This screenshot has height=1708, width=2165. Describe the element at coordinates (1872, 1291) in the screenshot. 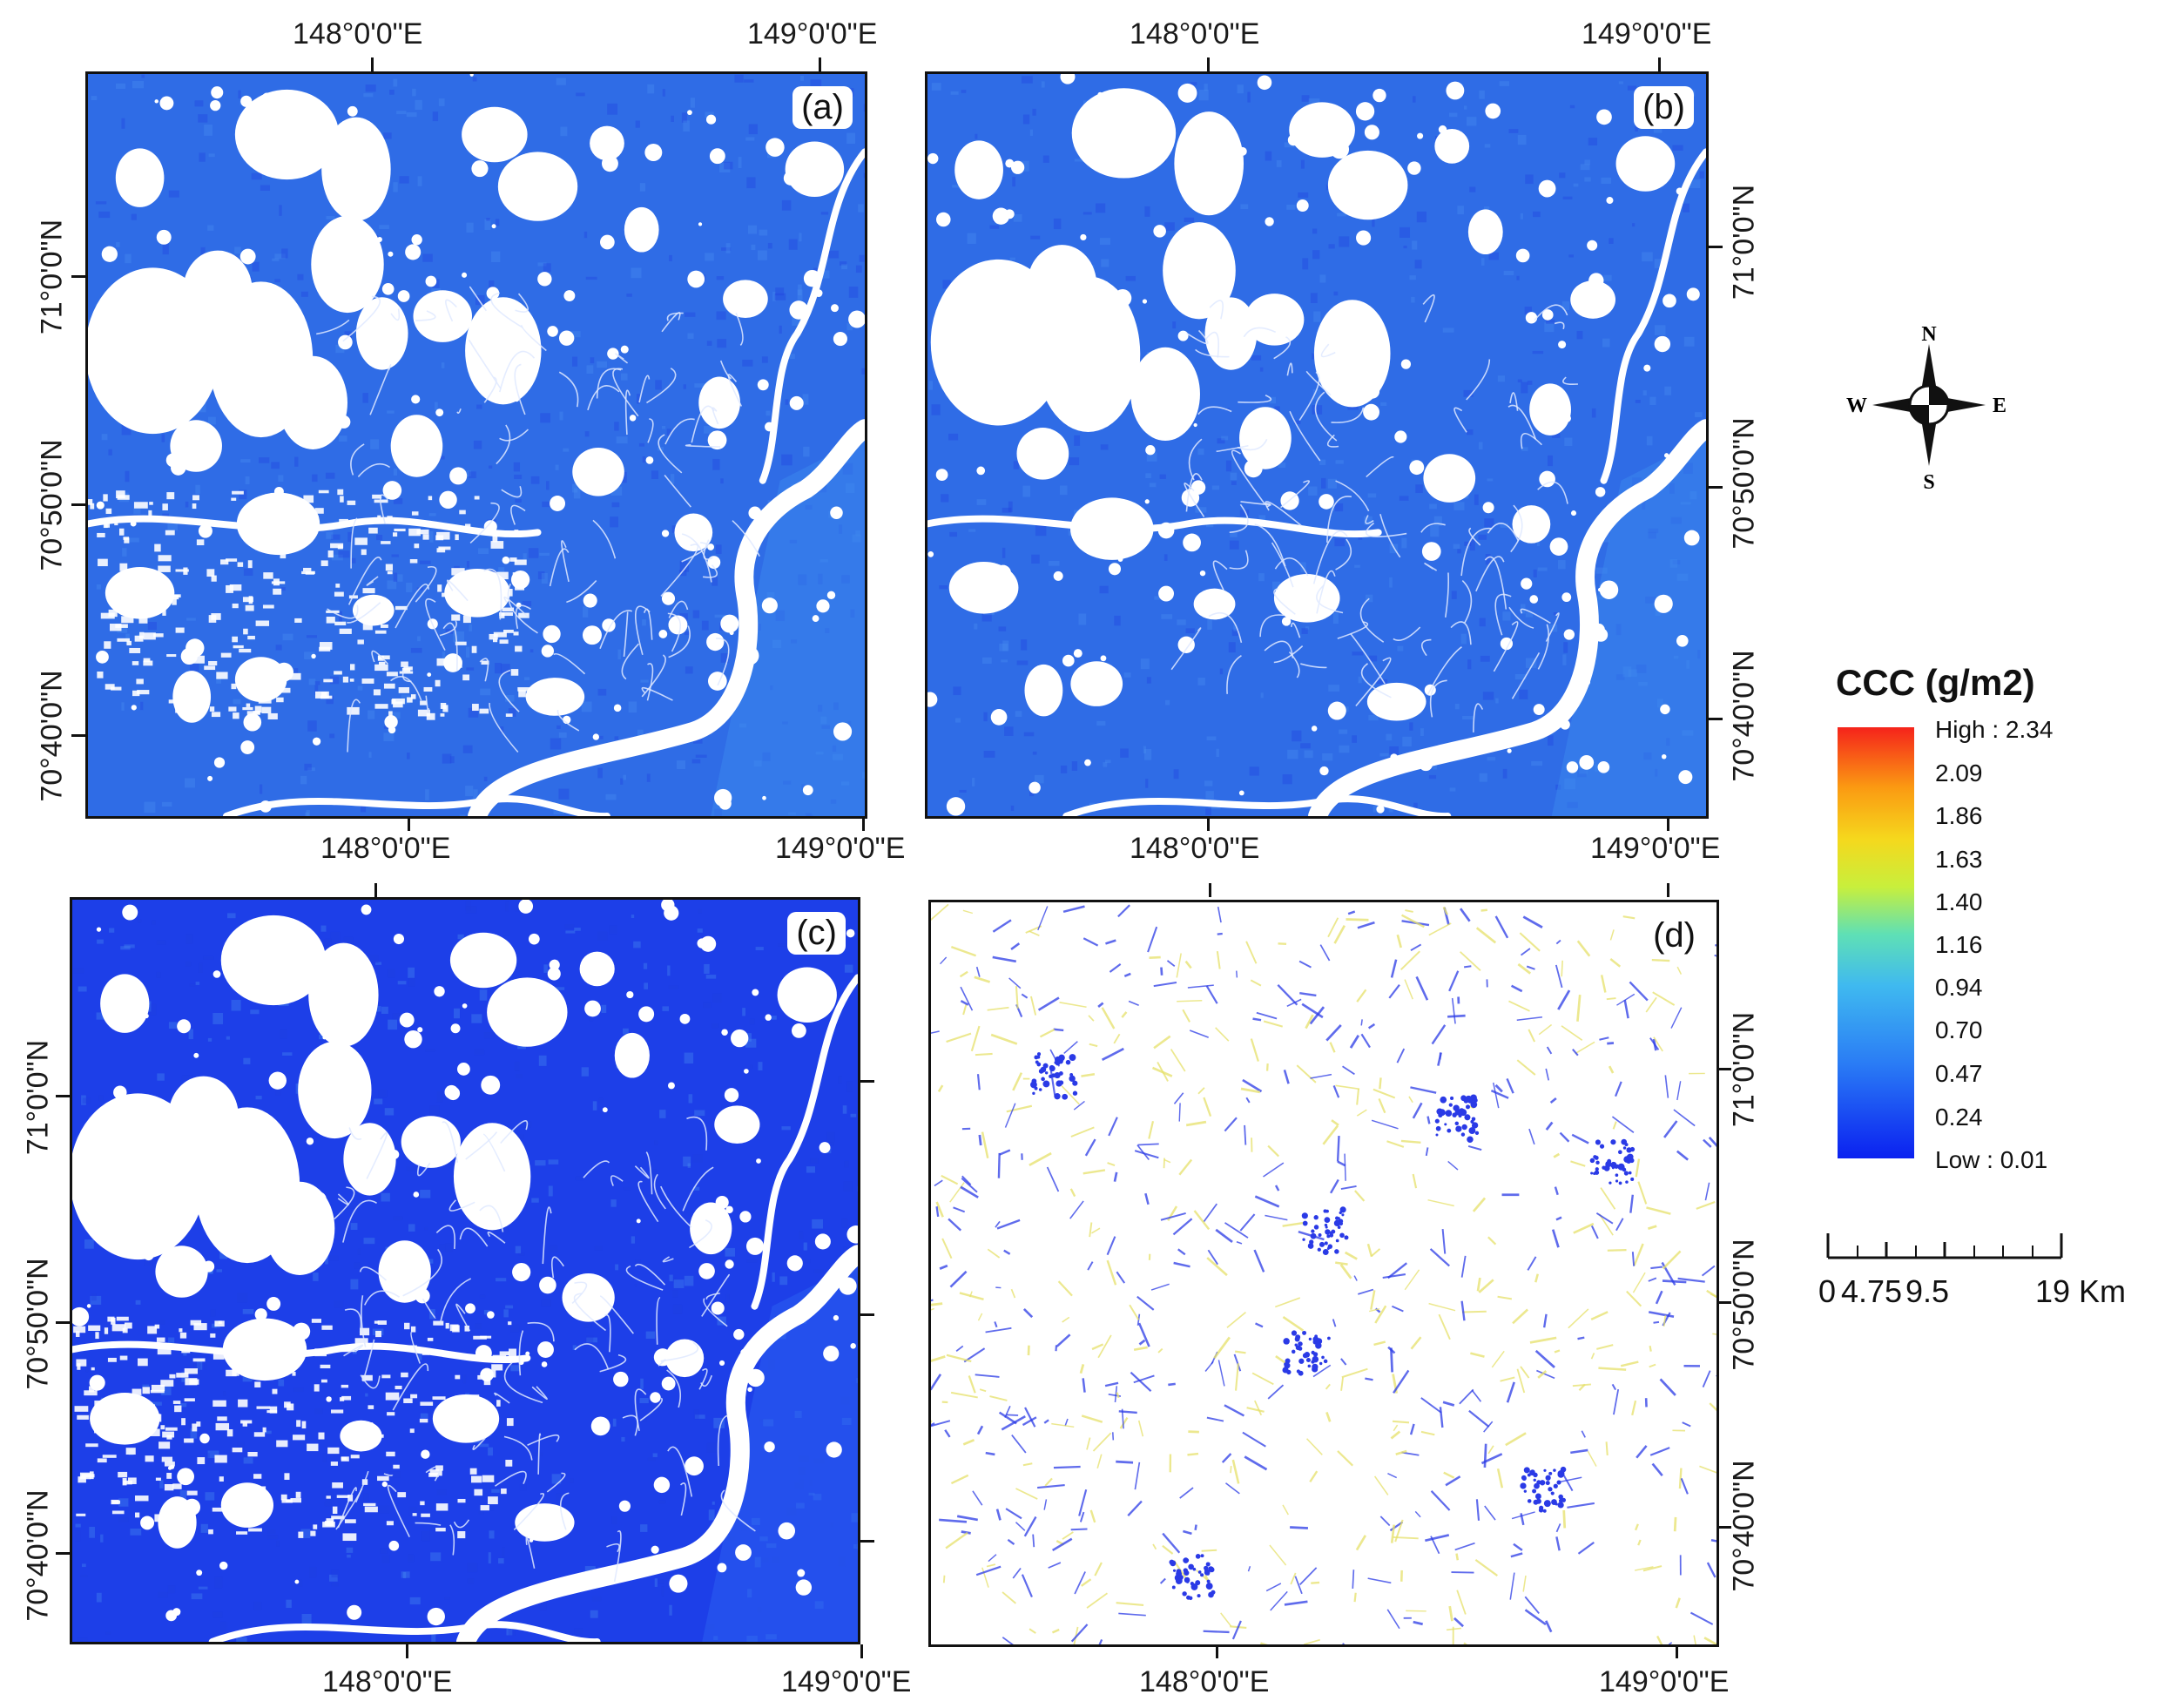

I see `scale-label-4-75: 4.75` at that location.